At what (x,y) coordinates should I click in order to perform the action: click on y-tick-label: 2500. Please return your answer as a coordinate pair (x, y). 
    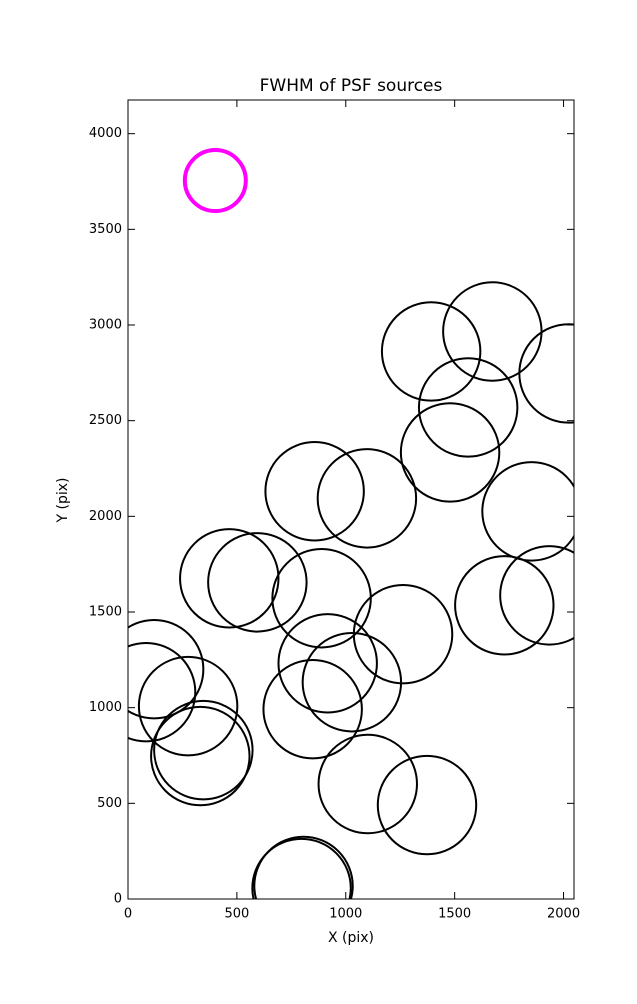
    Looking at the image, I should click on (105, 420).